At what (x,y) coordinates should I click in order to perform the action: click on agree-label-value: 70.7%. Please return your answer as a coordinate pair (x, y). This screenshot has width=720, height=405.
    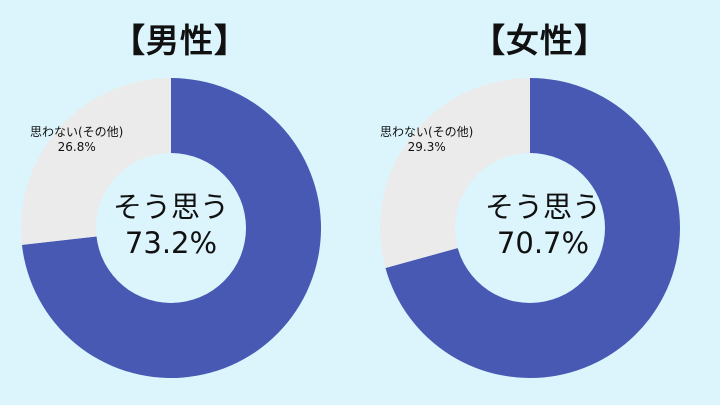
    Looking at the image, I should click on (543, 243).